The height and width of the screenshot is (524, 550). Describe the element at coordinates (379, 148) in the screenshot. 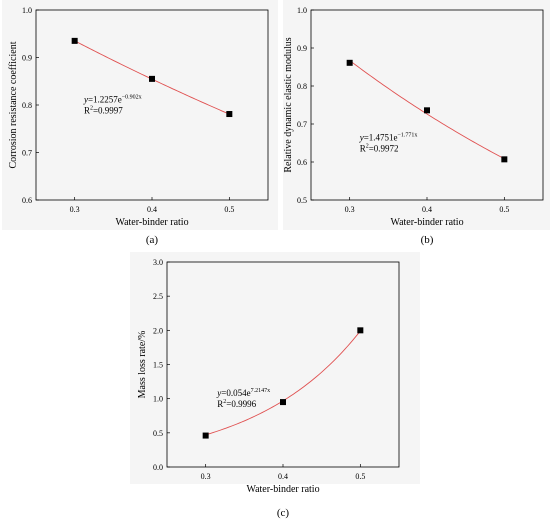

I see `r-squared: R2=0.9972` at that location.